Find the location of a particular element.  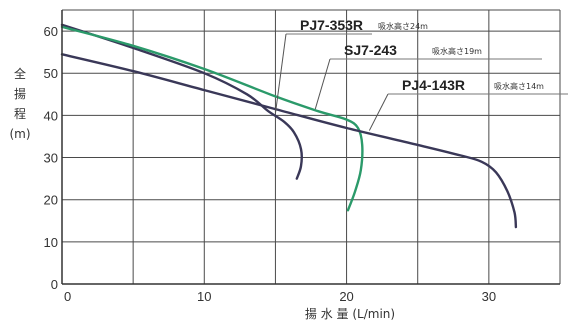

series-name-label: PJ4-143R is located at coordinates (433, 85).